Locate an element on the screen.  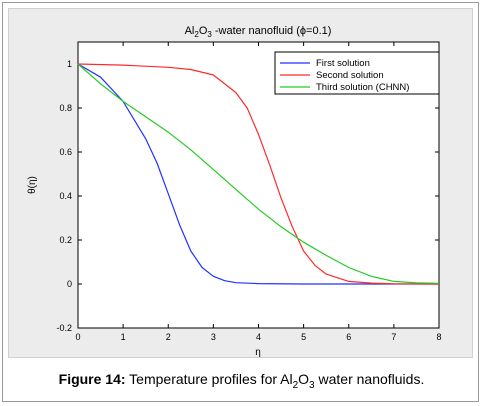
legend-label-3: Third solution (CHNN) is located at coordinates (362, 87).